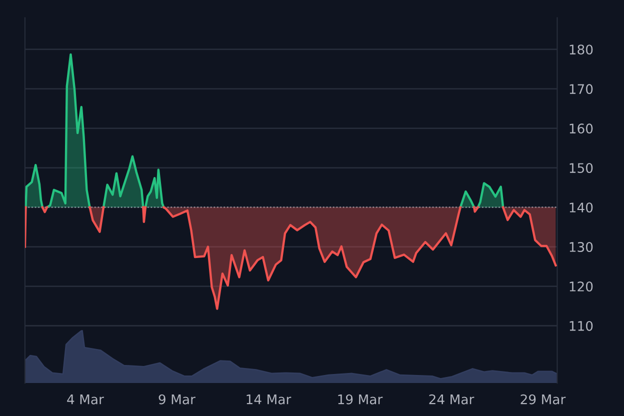 The image size is (624, 416). Describe the element at coordinates (581, 325) in the screenshot. I see `y-tick-label: 110` at that location.